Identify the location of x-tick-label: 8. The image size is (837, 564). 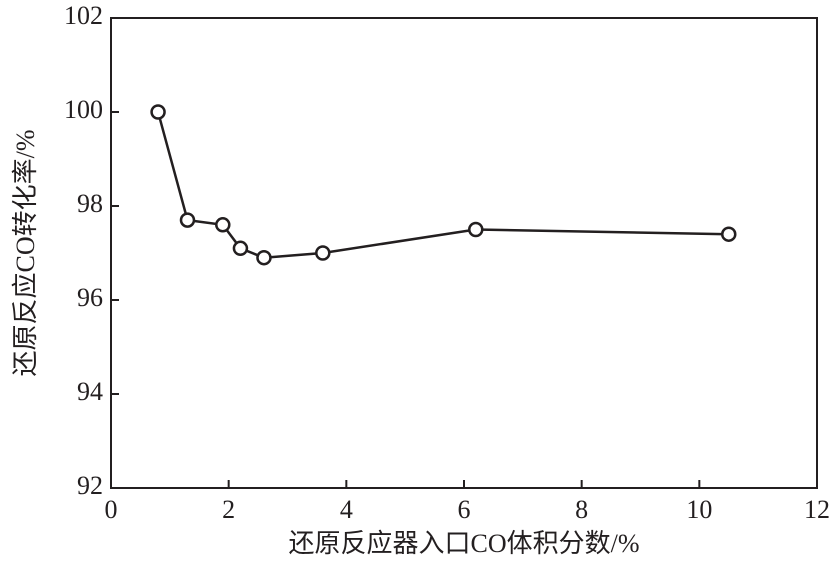
(581, 509).